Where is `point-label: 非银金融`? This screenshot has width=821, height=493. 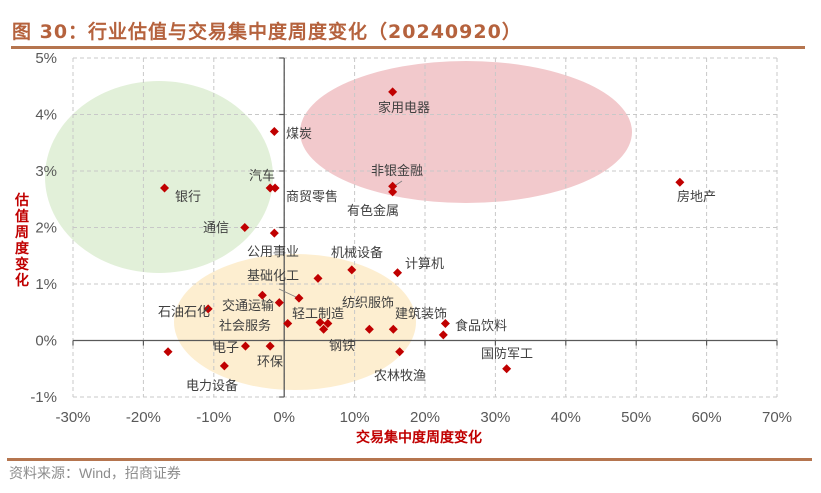
point-label: 非银金融 is located at coordinates (397, 171).